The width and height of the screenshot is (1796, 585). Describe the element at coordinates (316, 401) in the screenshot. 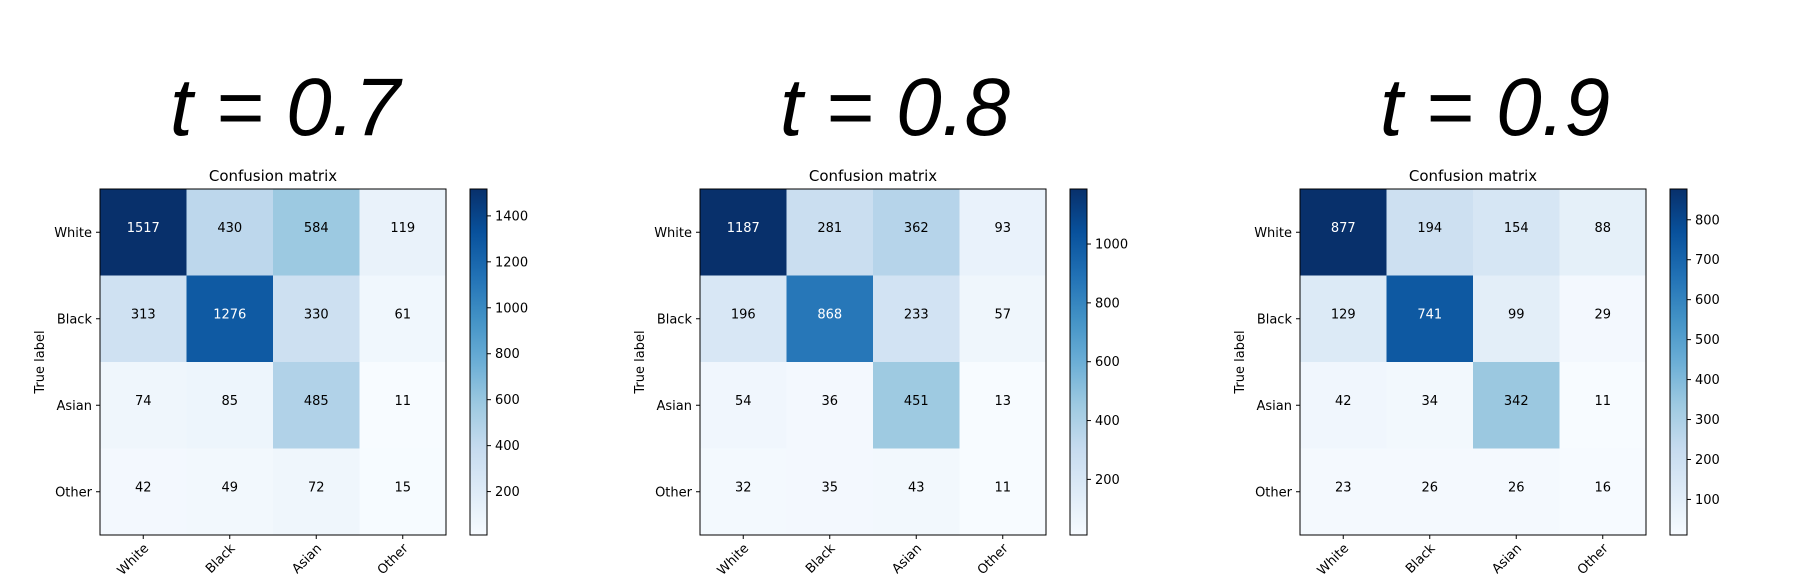

I see `cell-value-label: 485` at that location.